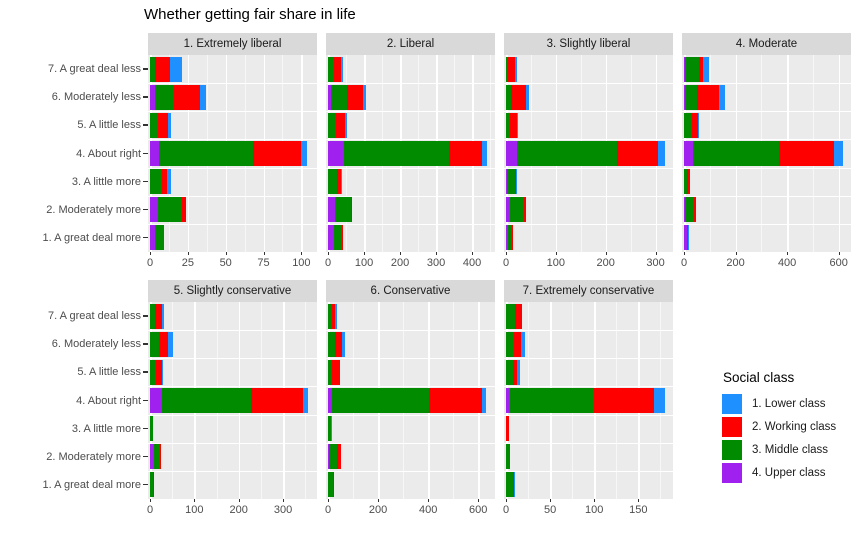 This screenshot has height=546, width=862. I want to click on legend-label: 1. Lower class, so click(789, 404).